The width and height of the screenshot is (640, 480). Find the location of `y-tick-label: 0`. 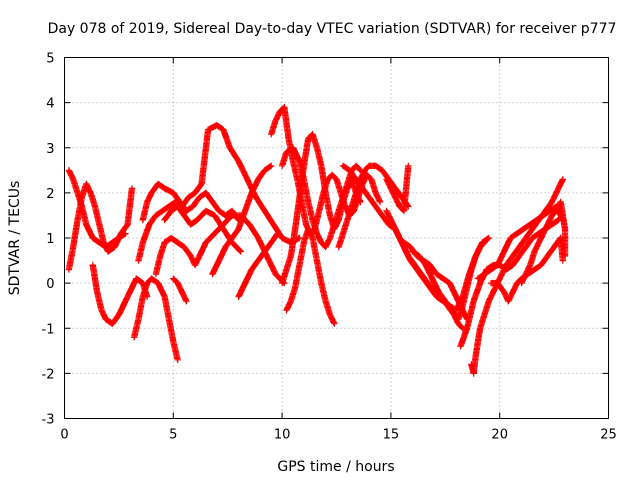

y-tick-label: 0 is located at coordinates (50, 284).